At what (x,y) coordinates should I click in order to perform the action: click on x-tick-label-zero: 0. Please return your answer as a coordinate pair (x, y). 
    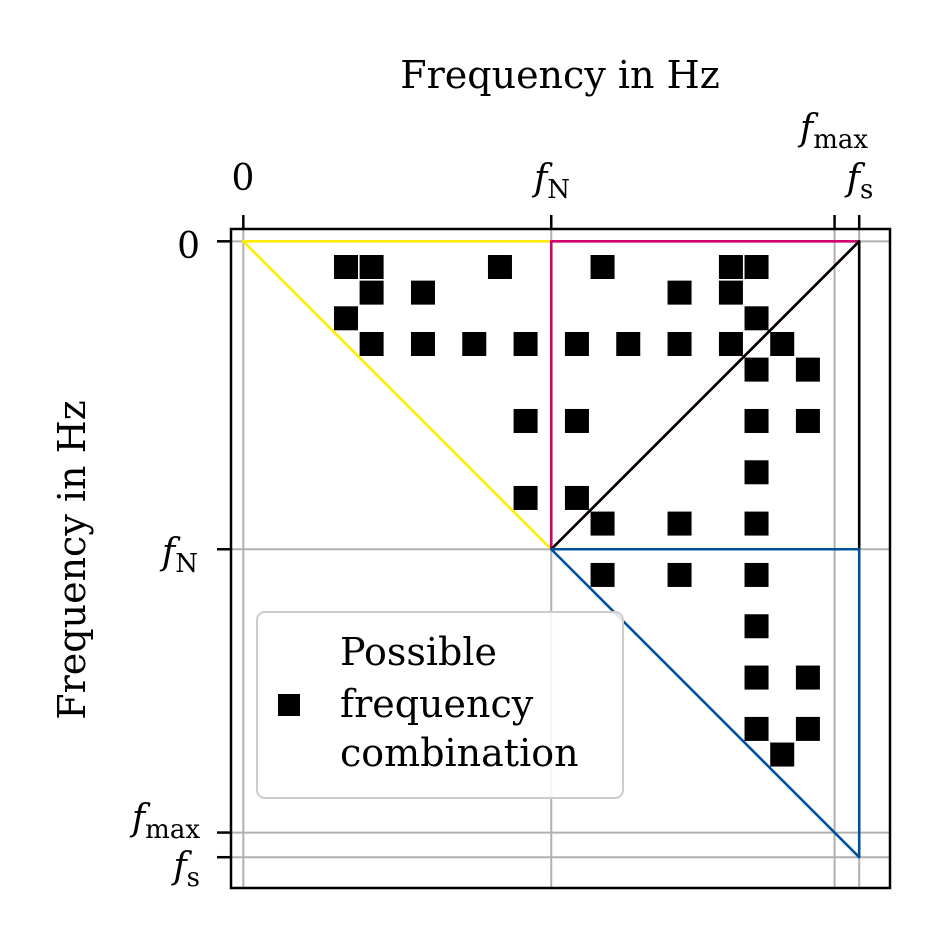
    Looking at the image, I should click on (243, 178).